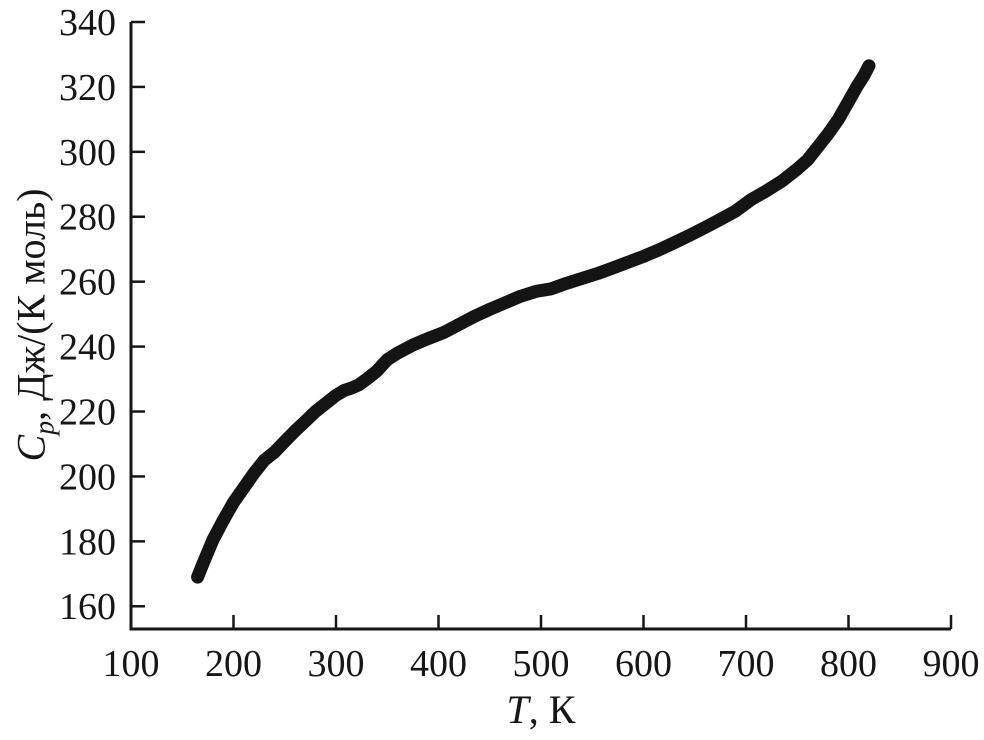 The image size is (984, 740). Describe the element at coordinates (848, 664) in the screenshot. I see `x-tick-label: 800` at that location.